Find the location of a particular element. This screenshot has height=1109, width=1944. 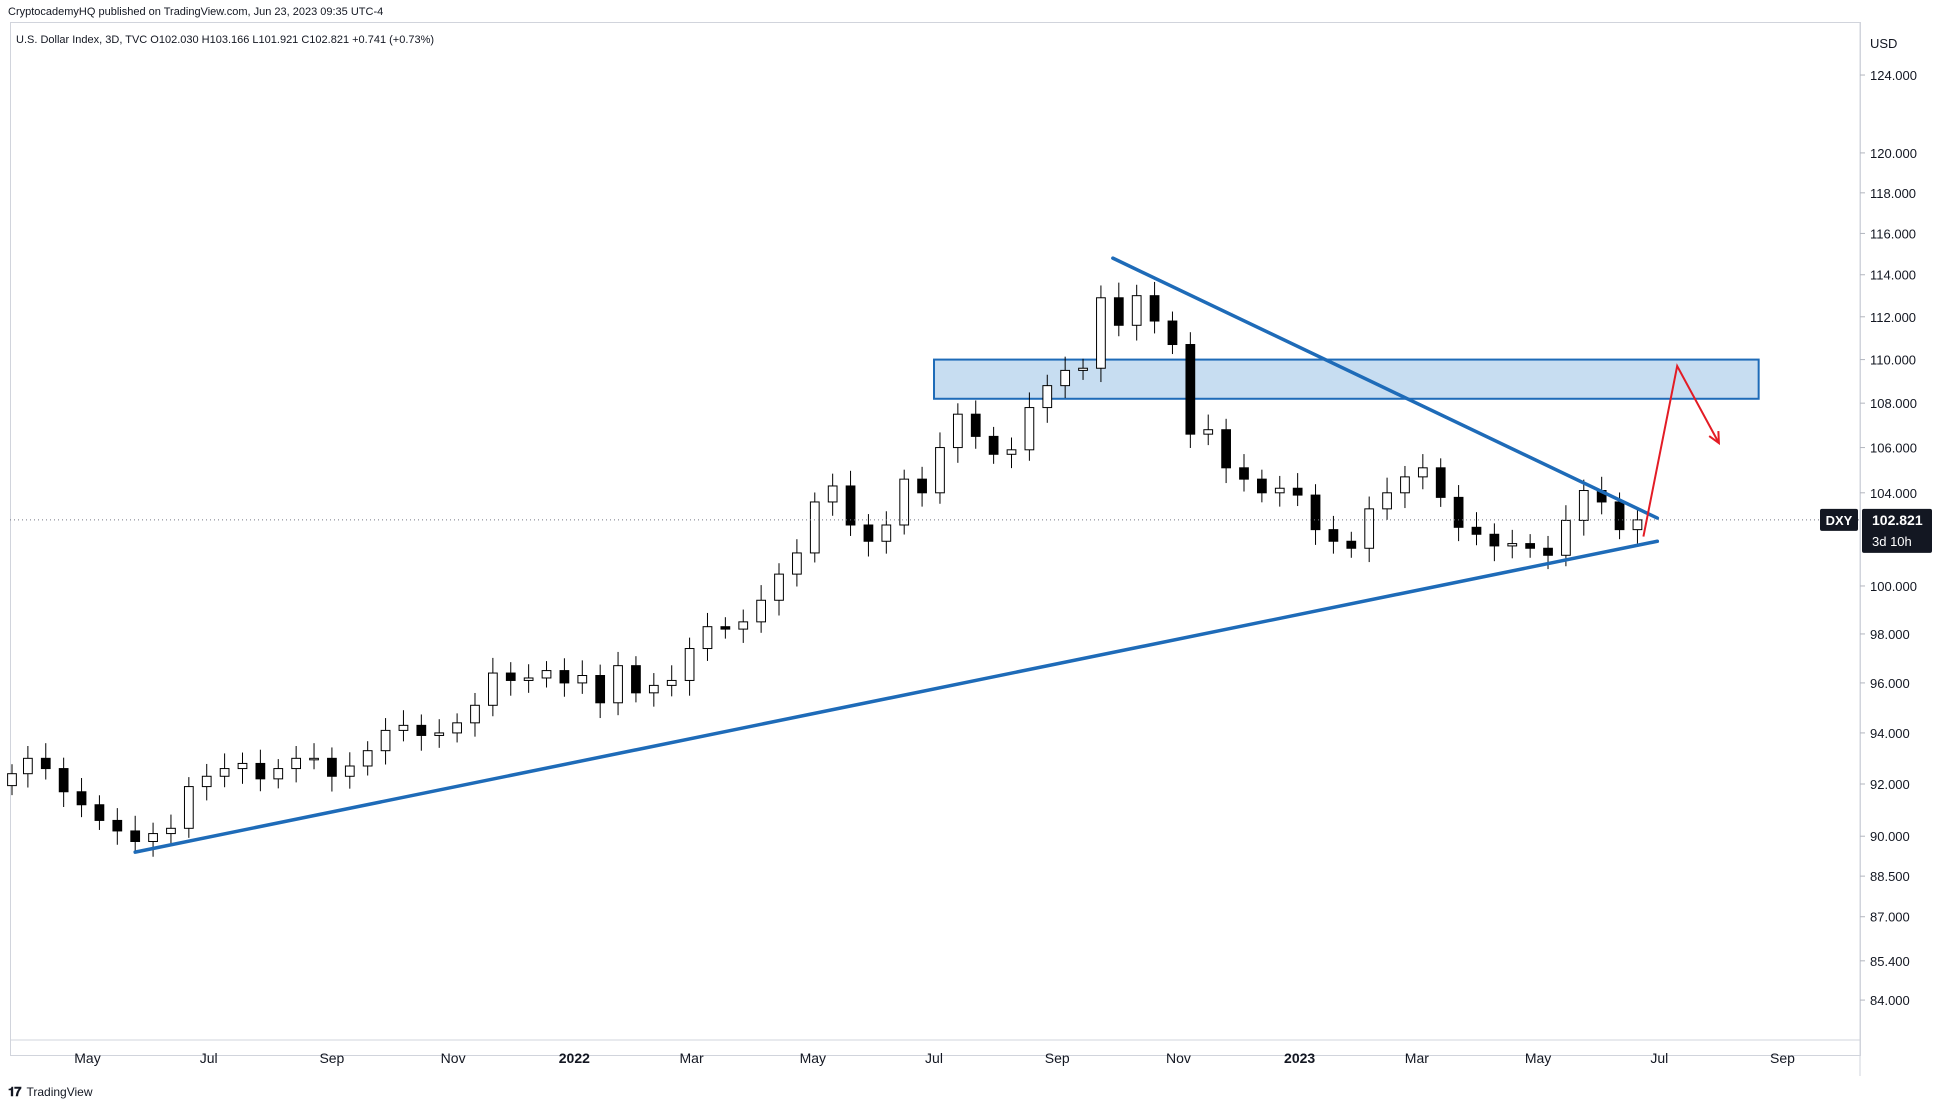

x-tick-label: Sep is located at coordinates (331, 1058).